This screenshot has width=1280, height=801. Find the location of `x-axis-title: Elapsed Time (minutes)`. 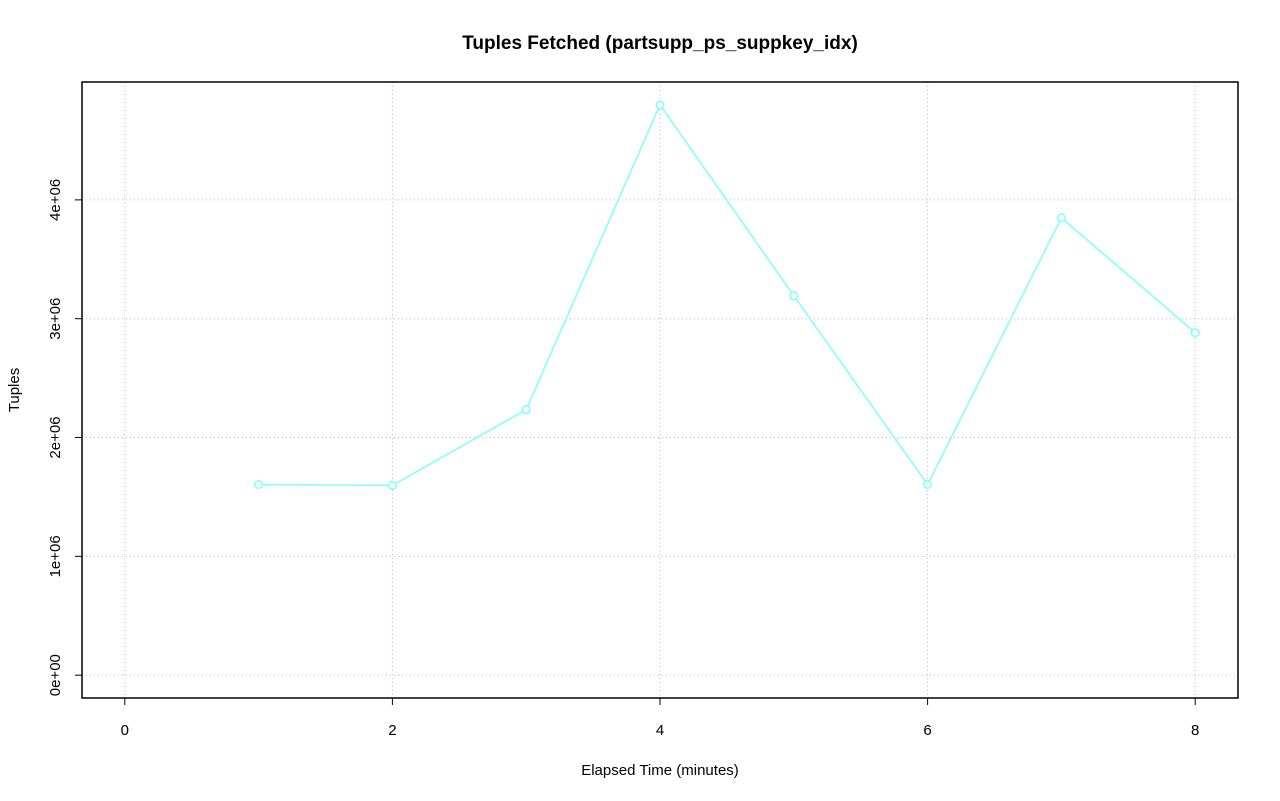

x-axis-title: Elapsed Time (minutes) is located at coordinates (660, 770).